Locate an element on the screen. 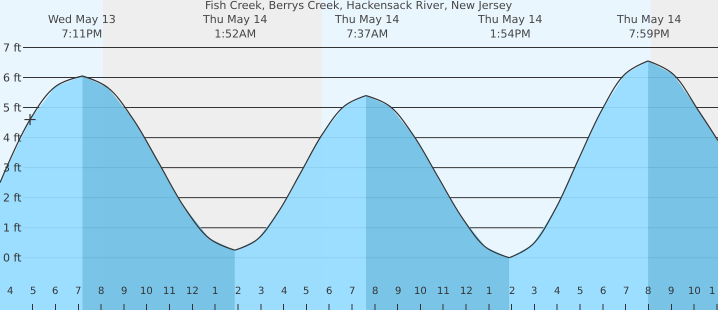 The width and height of the screenshot is (718, 310). annotation: Thu May 14 1:52AM is located at coordinates (235, 26).